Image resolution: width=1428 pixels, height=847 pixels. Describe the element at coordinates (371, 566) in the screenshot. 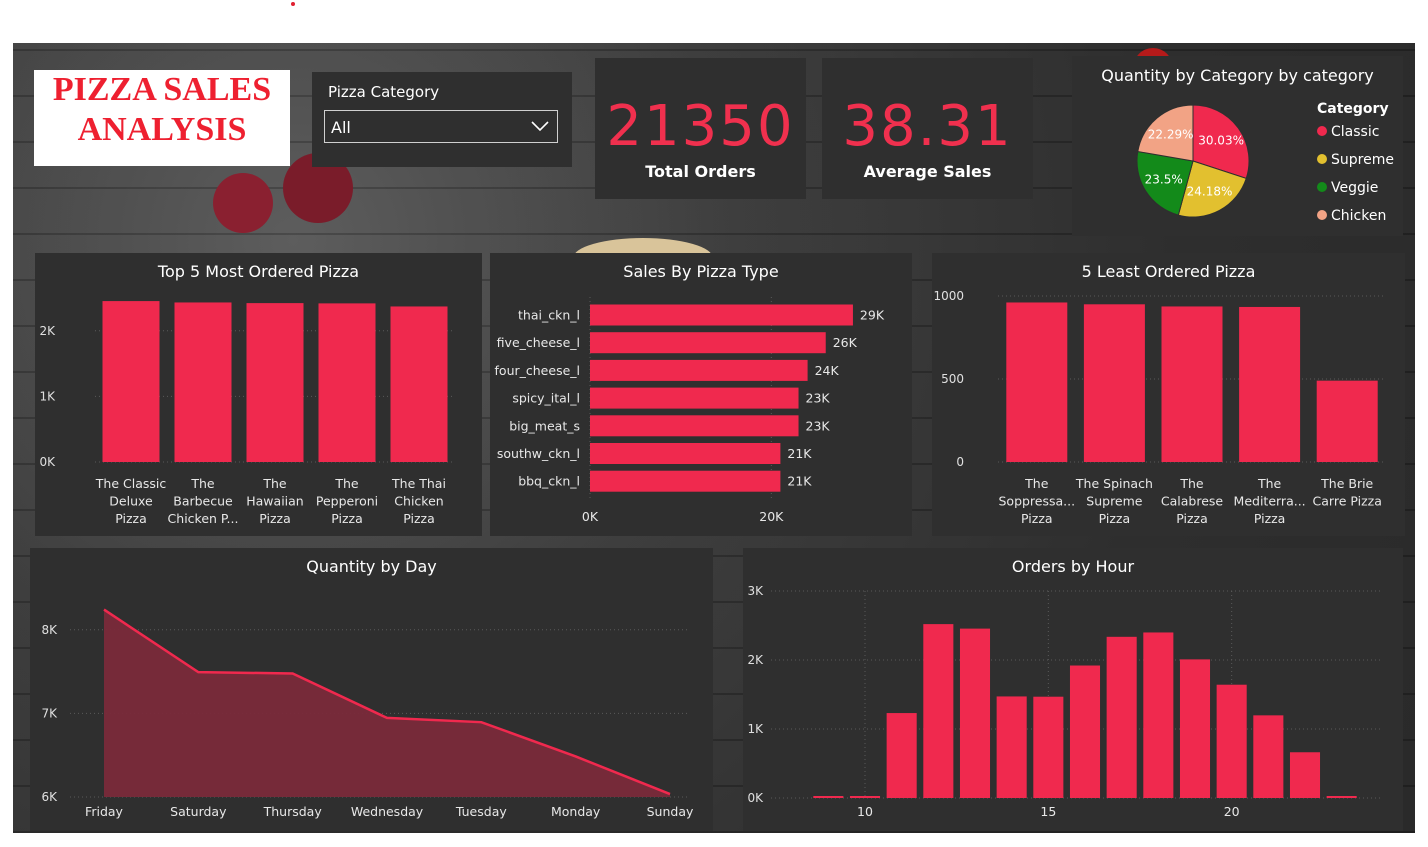

I see `chart-title: Quantity by Day` at that location.